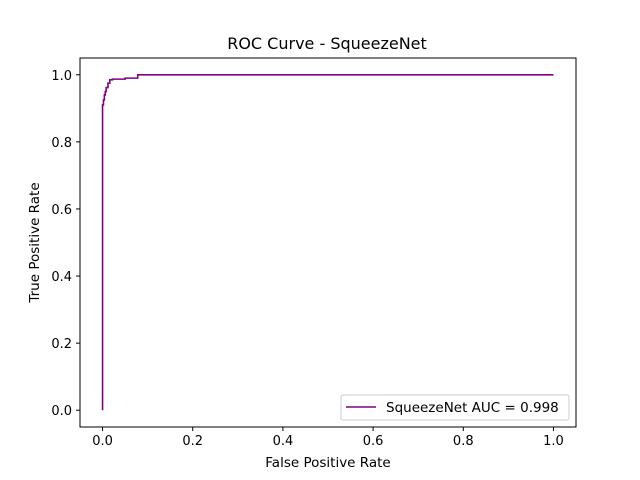 The image size is (640, 480). What do you see at coordinates (61, 344) in the screenshot?
I see `y-tick-label: 0.2` at bounding box center [61, 344].